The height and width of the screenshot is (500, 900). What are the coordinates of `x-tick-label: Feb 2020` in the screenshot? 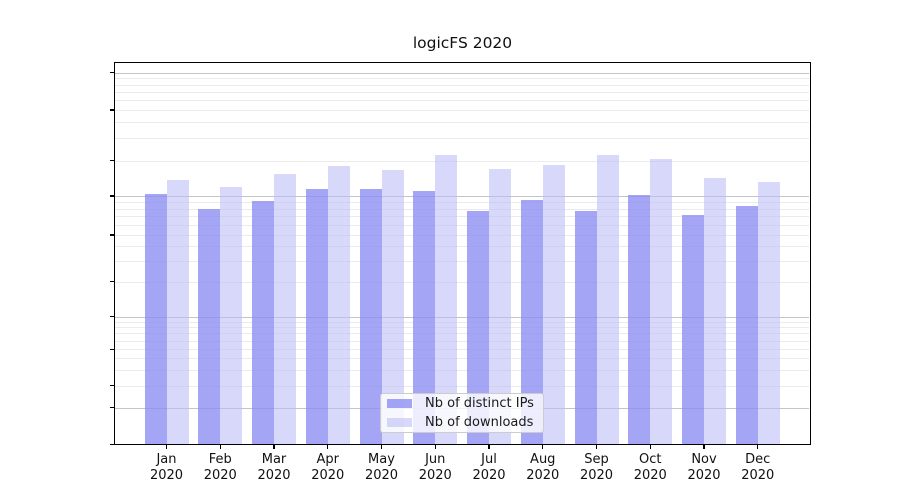 It's located at (220, 467).